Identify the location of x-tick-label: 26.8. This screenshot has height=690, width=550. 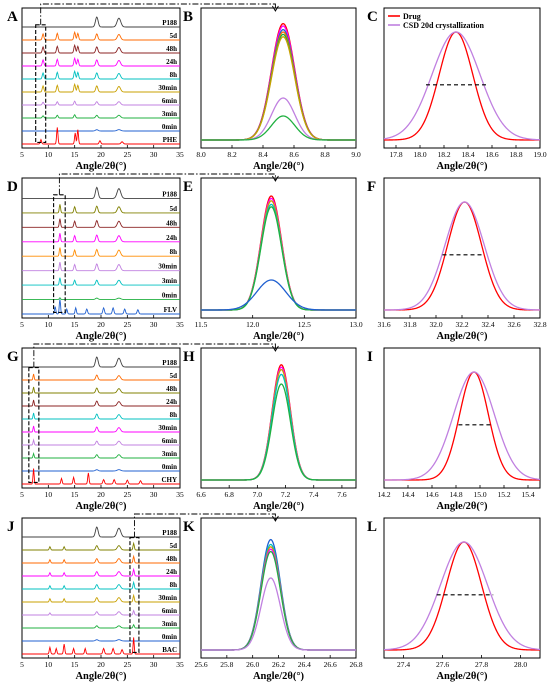
(355, 664).